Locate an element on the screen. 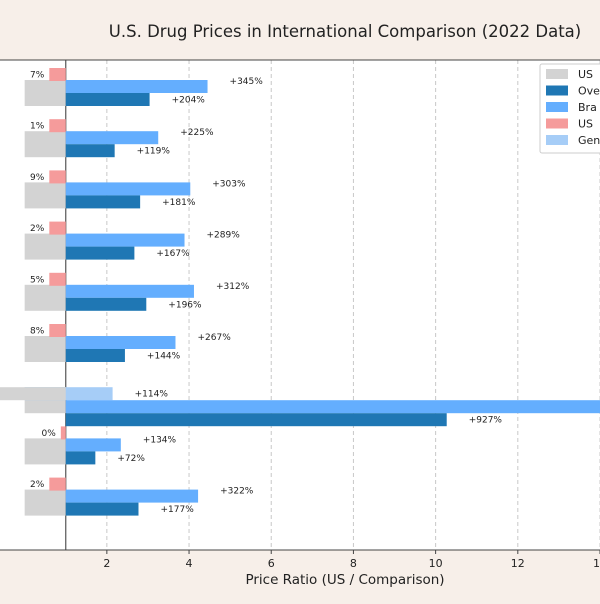 Image resolution: width=600 pixels, height=604 pixels. brand-data-label: +289% is located at coordinates (224, 236).